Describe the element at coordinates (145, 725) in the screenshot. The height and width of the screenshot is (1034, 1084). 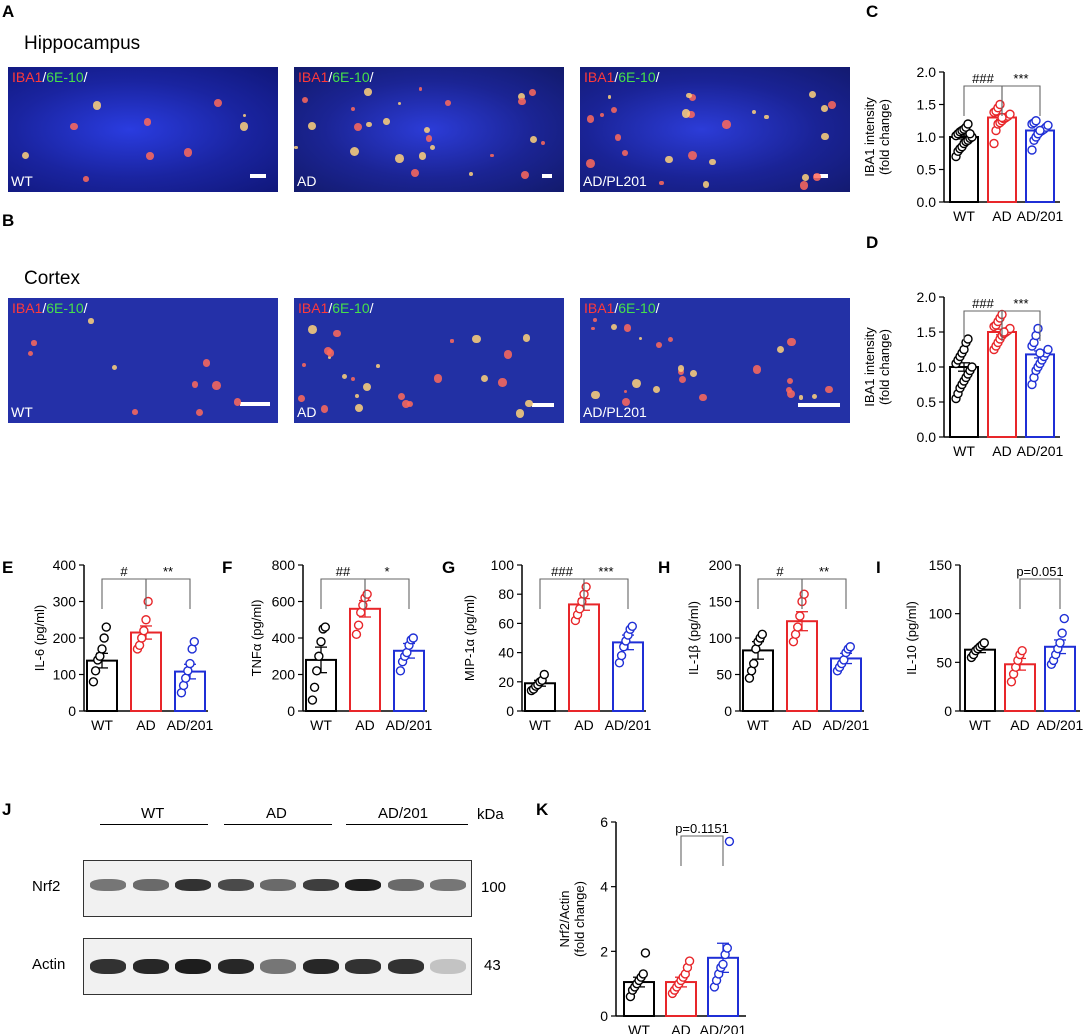
I see `chart-e-x-tick-label: AD` at that location.